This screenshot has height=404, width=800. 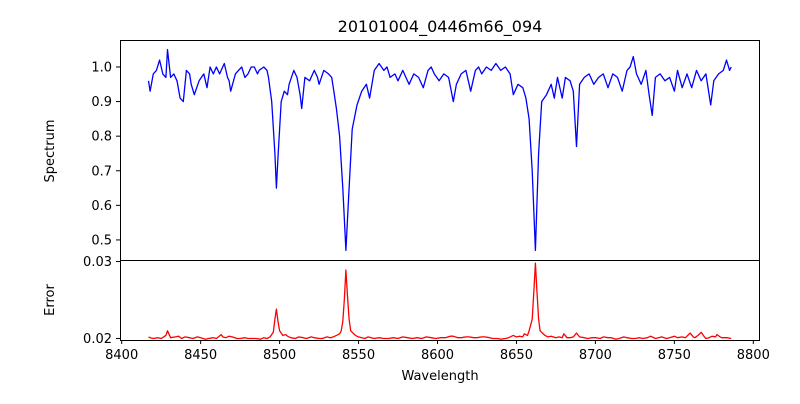 I want to click on chart-title: 20101004_0446m66_094, so click(x=440, y=27).